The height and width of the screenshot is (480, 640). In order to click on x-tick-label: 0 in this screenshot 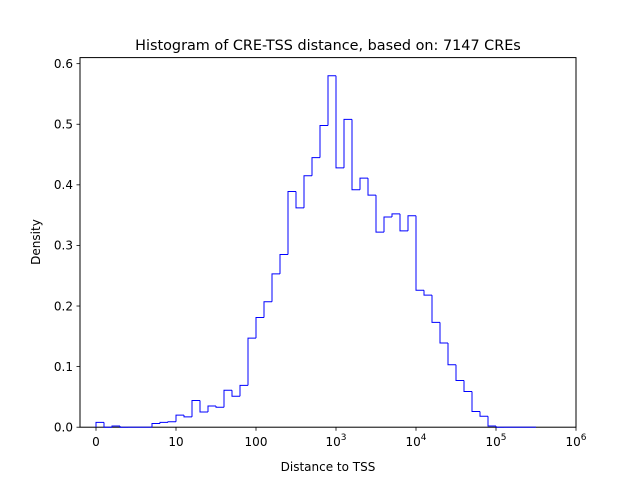, I will do `click(96, 442)`.